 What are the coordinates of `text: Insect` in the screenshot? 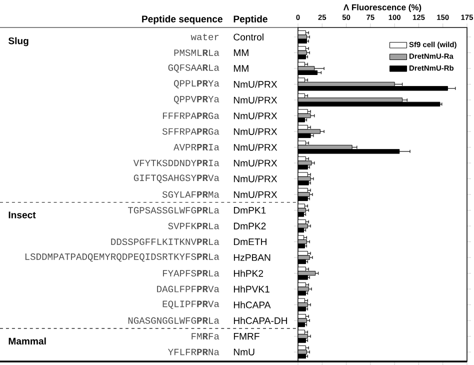 It's located at (22, 215).